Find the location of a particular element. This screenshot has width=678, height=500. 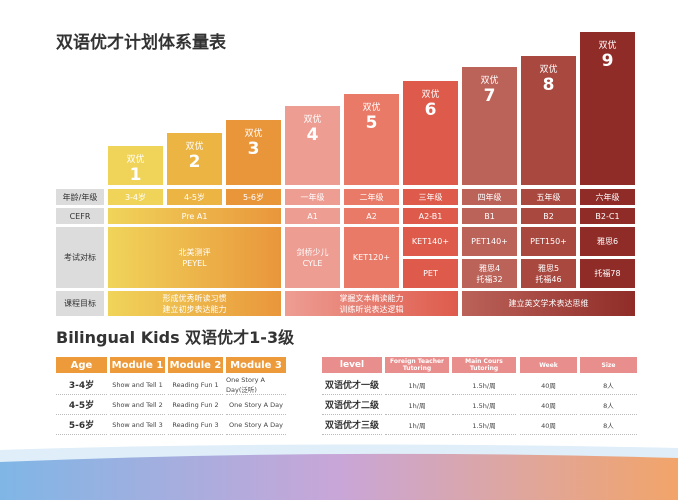

exam-cell-cyle: 剑桥少儿 CYLE is located at coordinates (312, 257).